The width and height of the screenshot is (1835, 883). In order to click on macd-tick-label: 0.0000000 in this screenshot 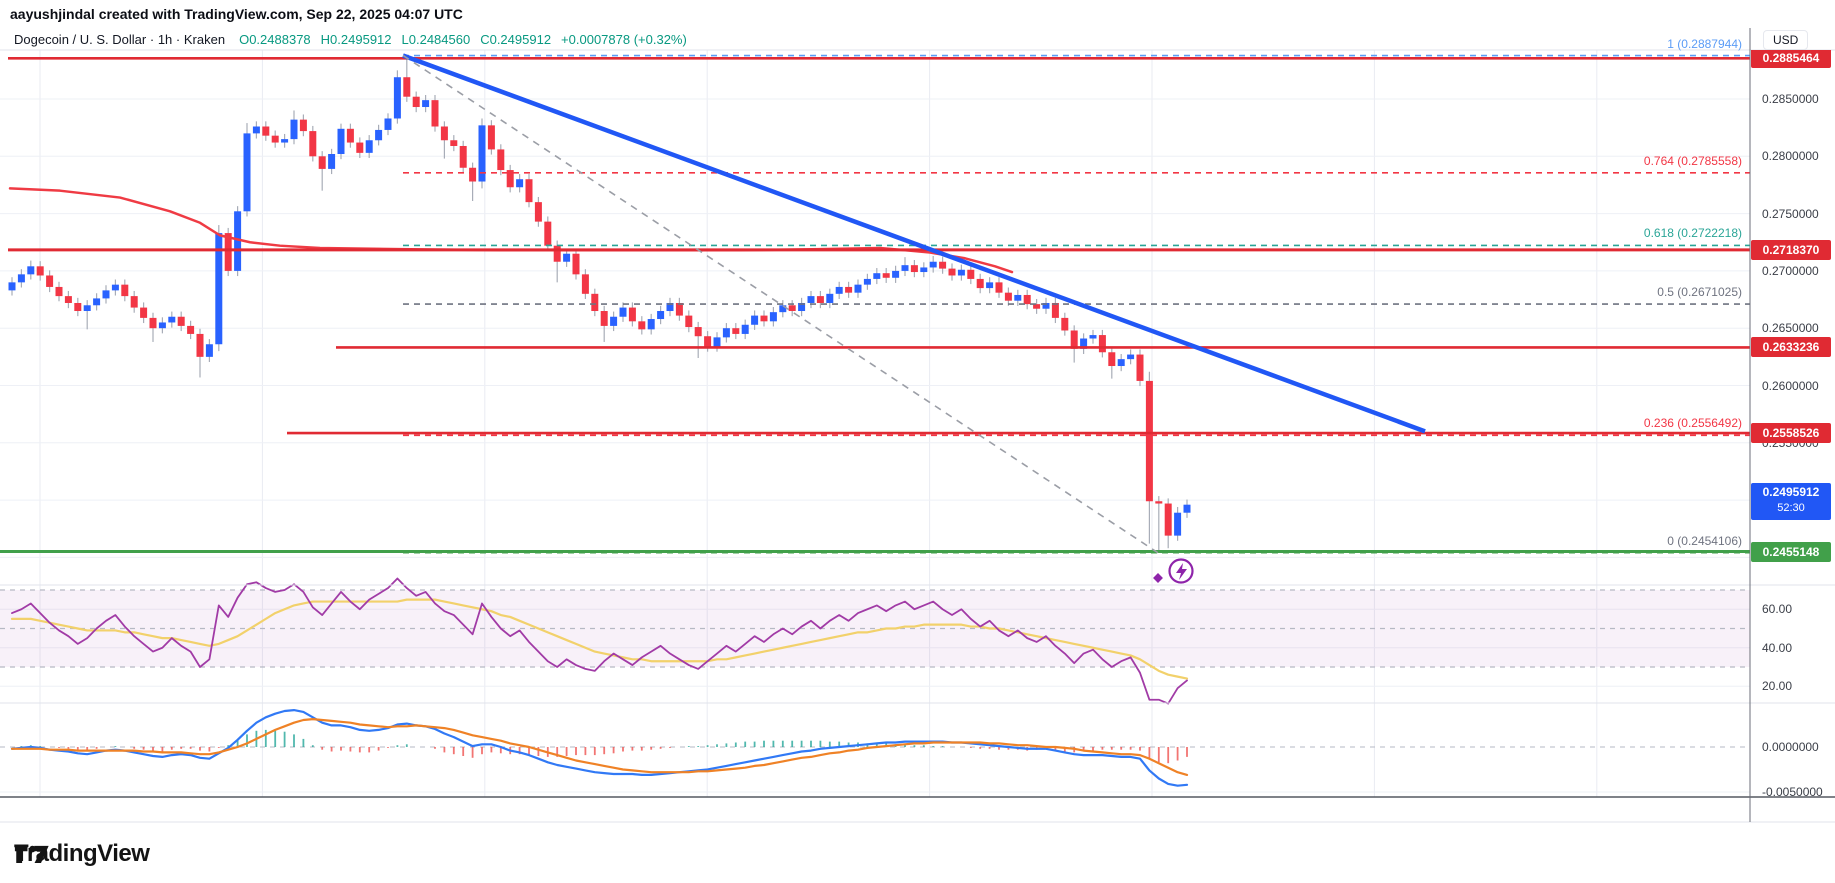, I will do `click(1790, 747)`.